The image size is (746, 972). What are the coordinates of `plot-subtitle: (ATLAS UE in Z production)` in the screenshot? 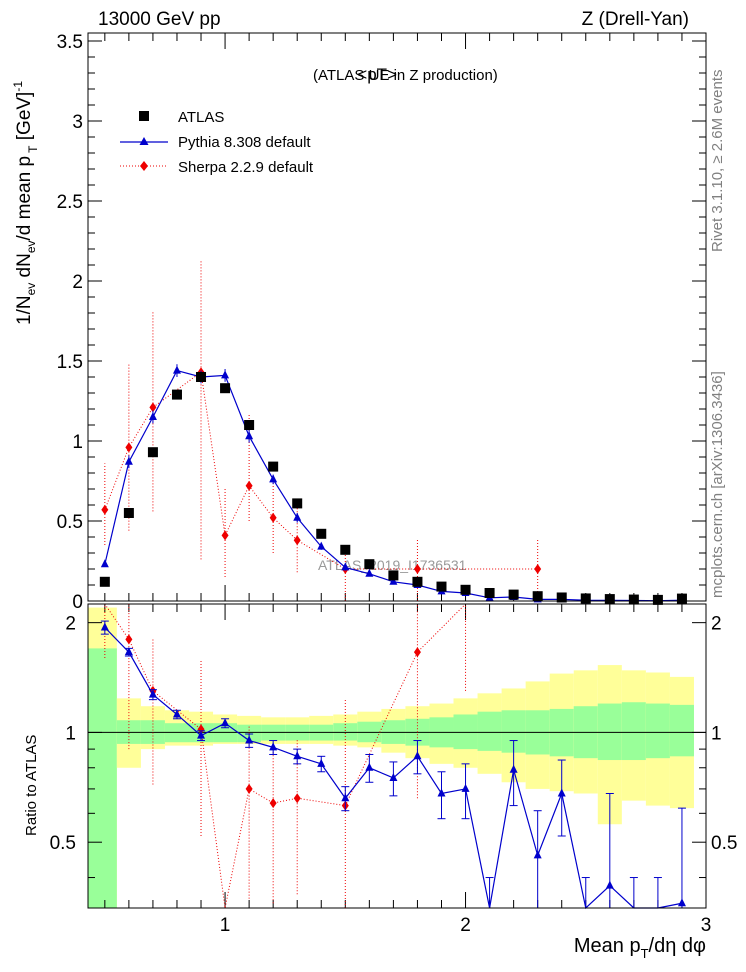 It's located at (405, 75).